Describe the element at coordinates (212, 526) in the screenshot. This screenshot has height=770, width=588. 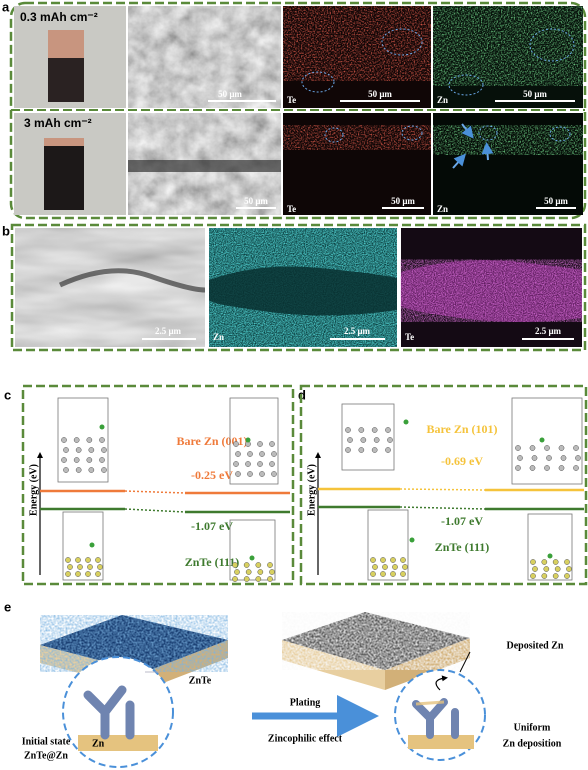
I see `energy-value: -1.07 eV` at that location.